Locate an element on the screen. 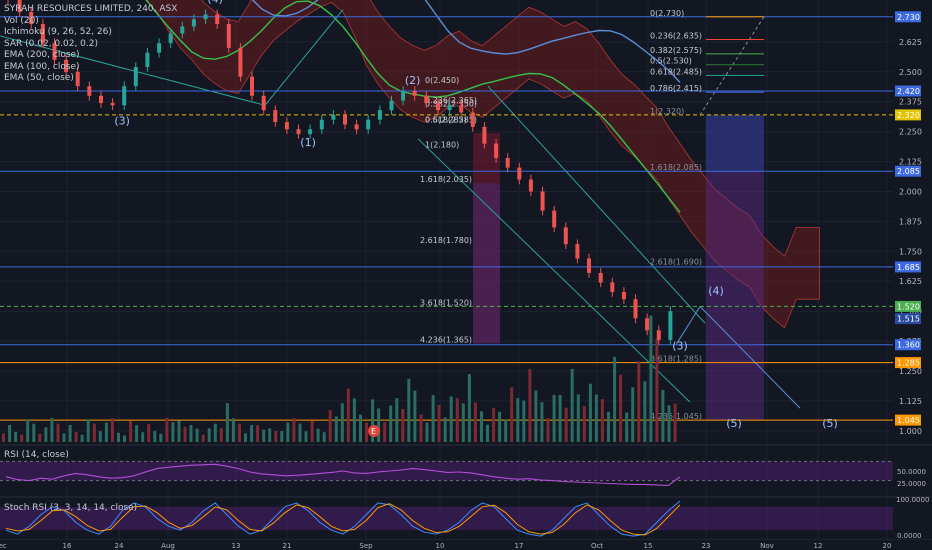  elliott-wave-label: (4) is located at coordinates (215, 2).